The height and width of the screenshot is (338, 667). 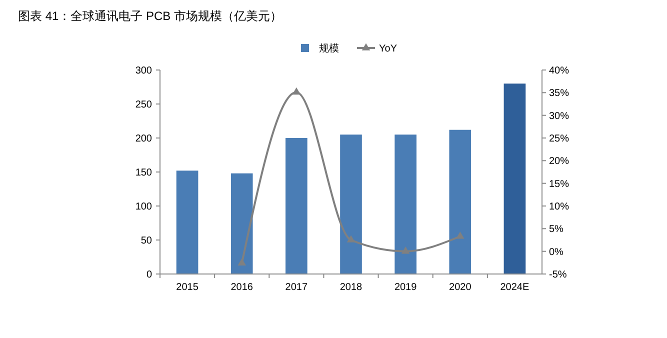 What do you see at coordinates (143, 105) in the screenshot?
I see `y-tick-label: 250` at bounding box center [143, 105].